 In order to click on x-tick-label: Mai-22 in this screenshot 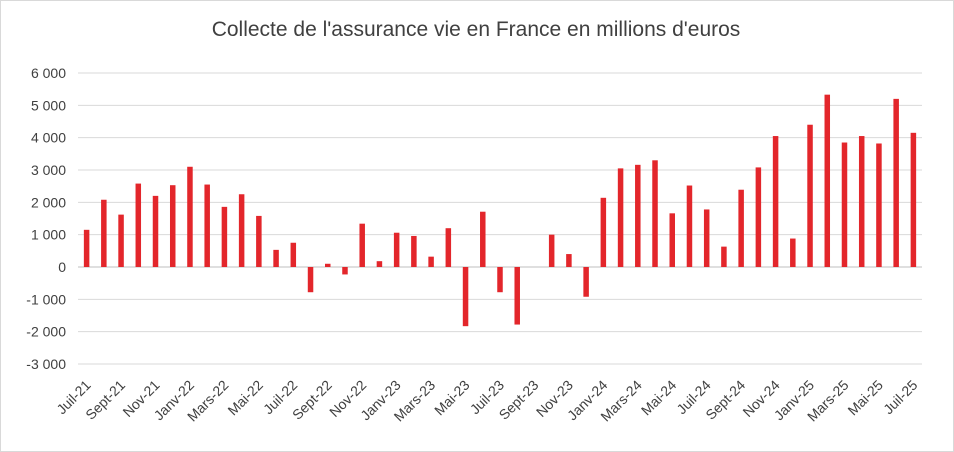, I will do `click(245, 398)`.